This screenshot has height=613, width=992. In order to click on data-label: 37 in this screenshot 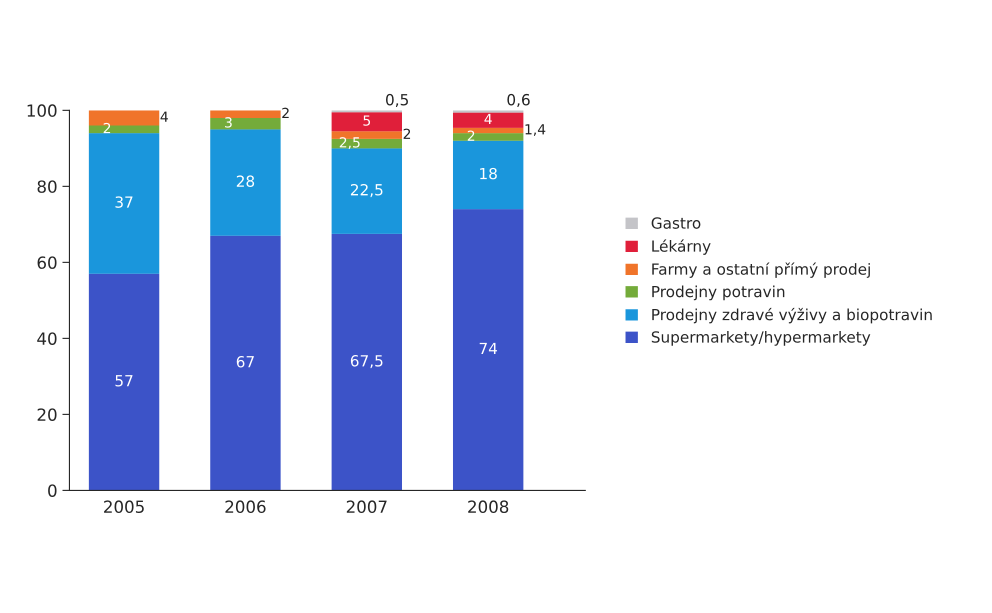, I will do `click(124, 202)`.